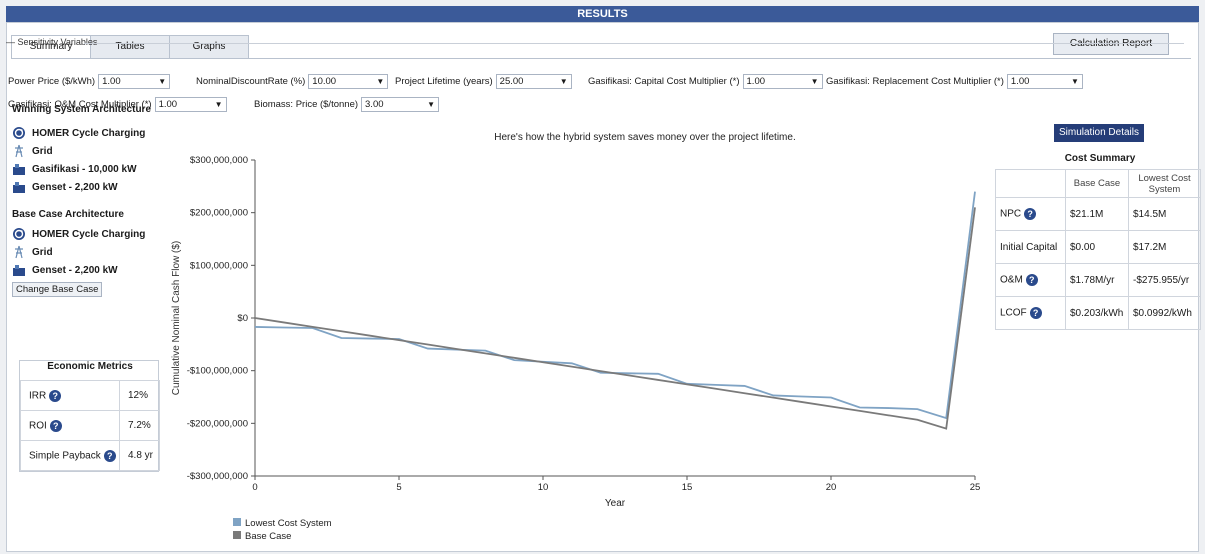  Describe the element at coordinates (87, 252) in the screenshot. I see `base-item-grid: Grid` at that location.